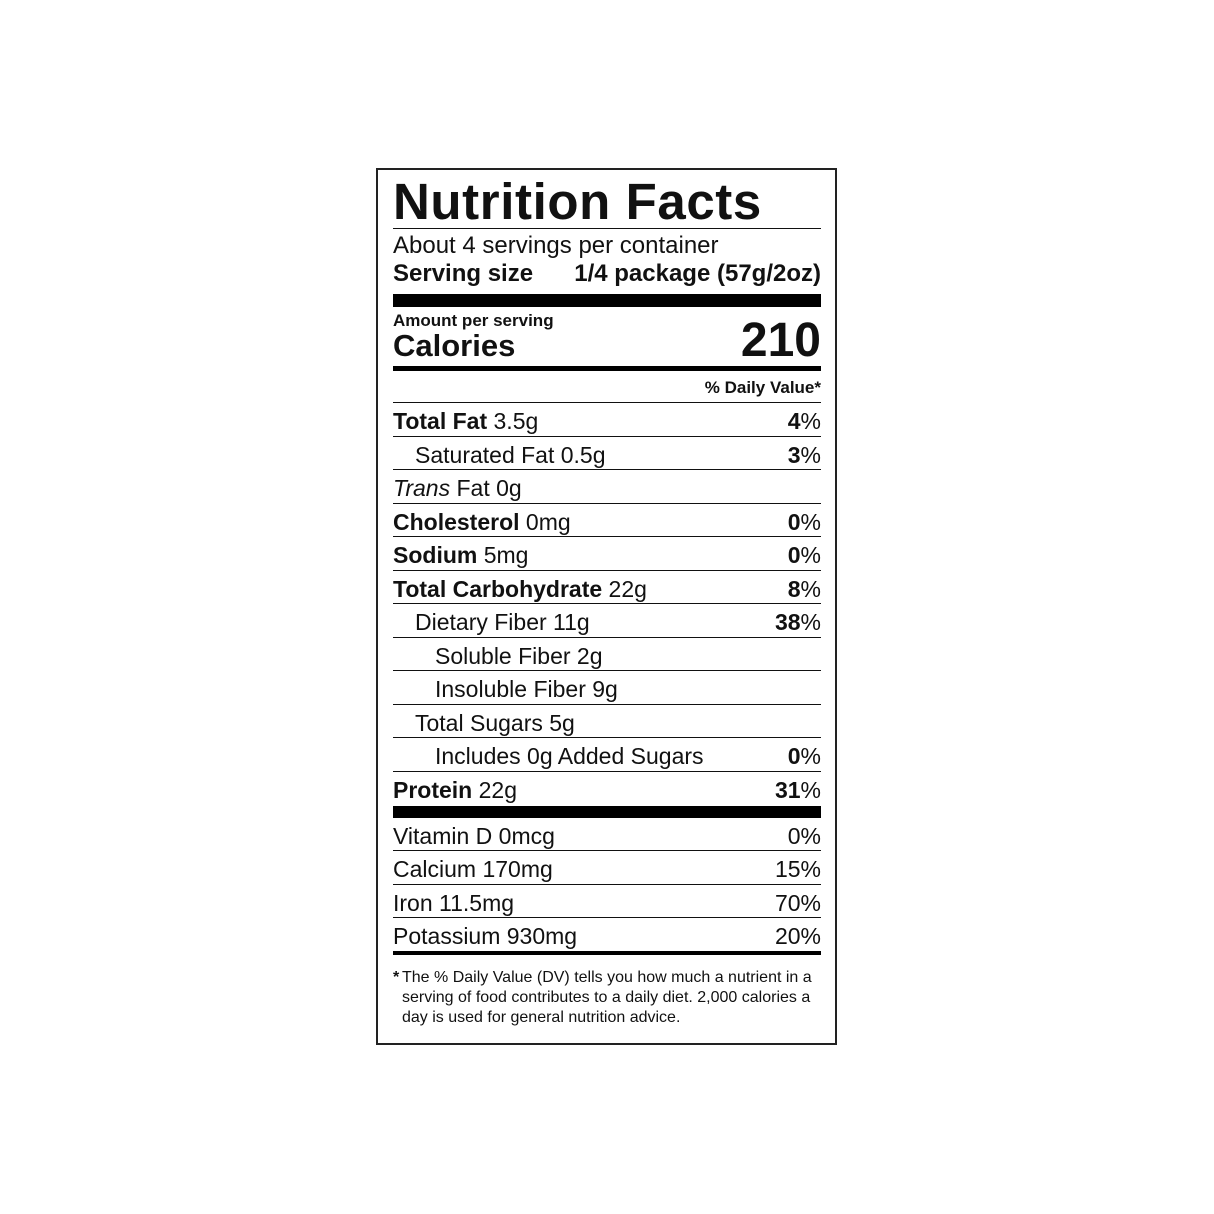 The width and height of the screenshot is (1214, 1214). I want to click on nutrient-name-group: Potassium 930mg, so click(485, 934).